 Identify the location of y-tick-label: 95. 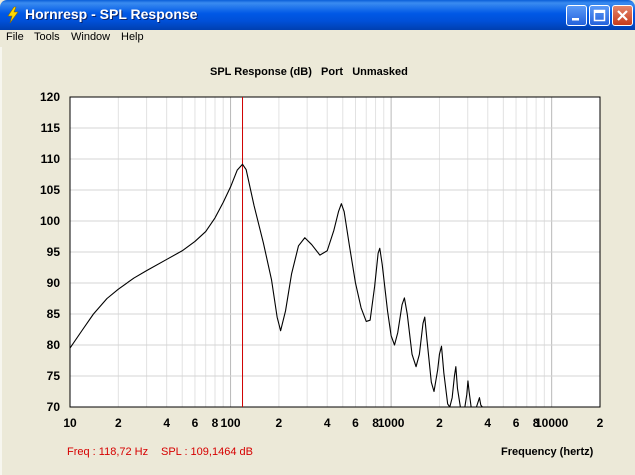
(54, 252).